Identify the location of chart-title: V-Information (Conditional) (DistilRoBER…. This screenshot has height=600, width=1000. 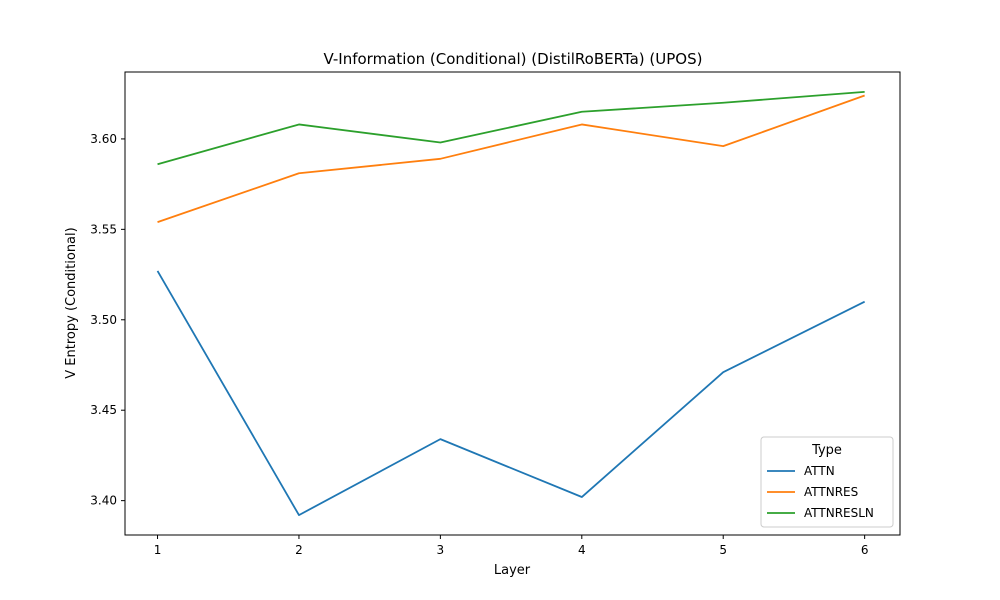
(513, 59).